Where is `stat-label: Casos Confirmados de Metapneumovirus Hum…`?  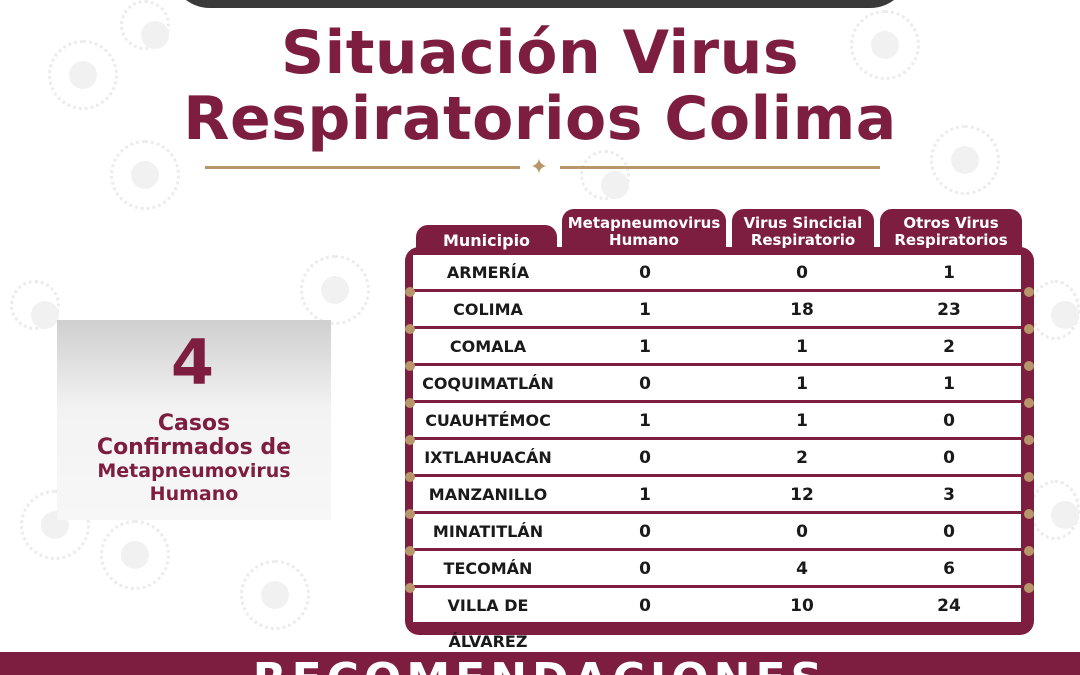
stat-label: Casos Confirmados de Metapneumovirus Hum… is located at coordinates (194, 459).